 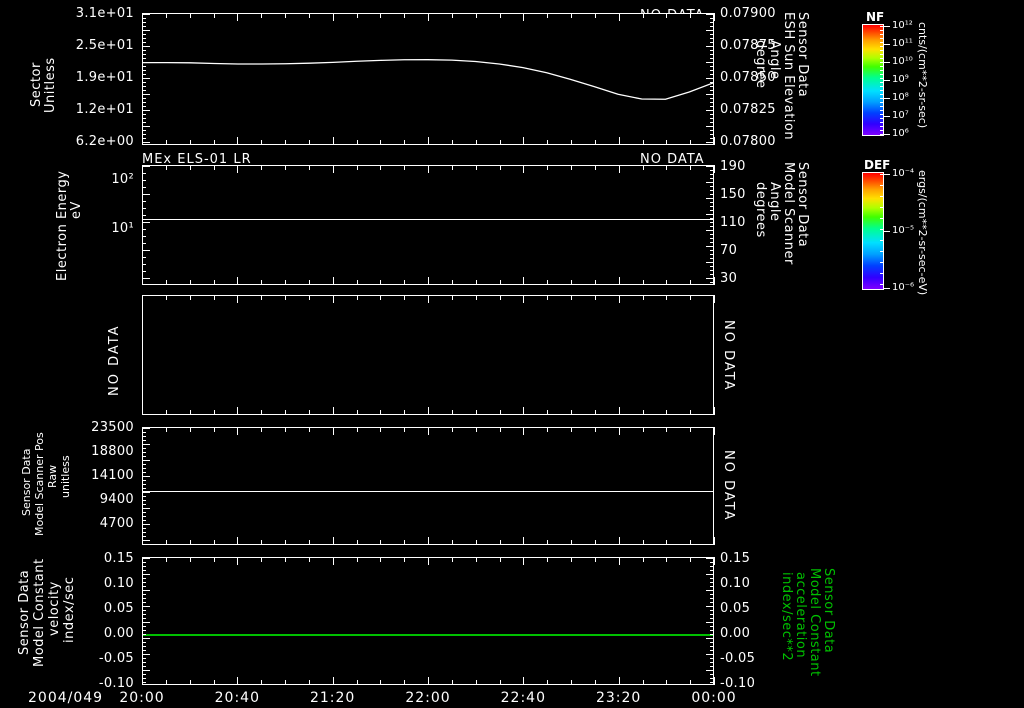 What do you see at coordinates (104, 45) in the screenshot?
I see `panel-1-ytick-1: 2.5e+01` at bounding box center [104, 45].